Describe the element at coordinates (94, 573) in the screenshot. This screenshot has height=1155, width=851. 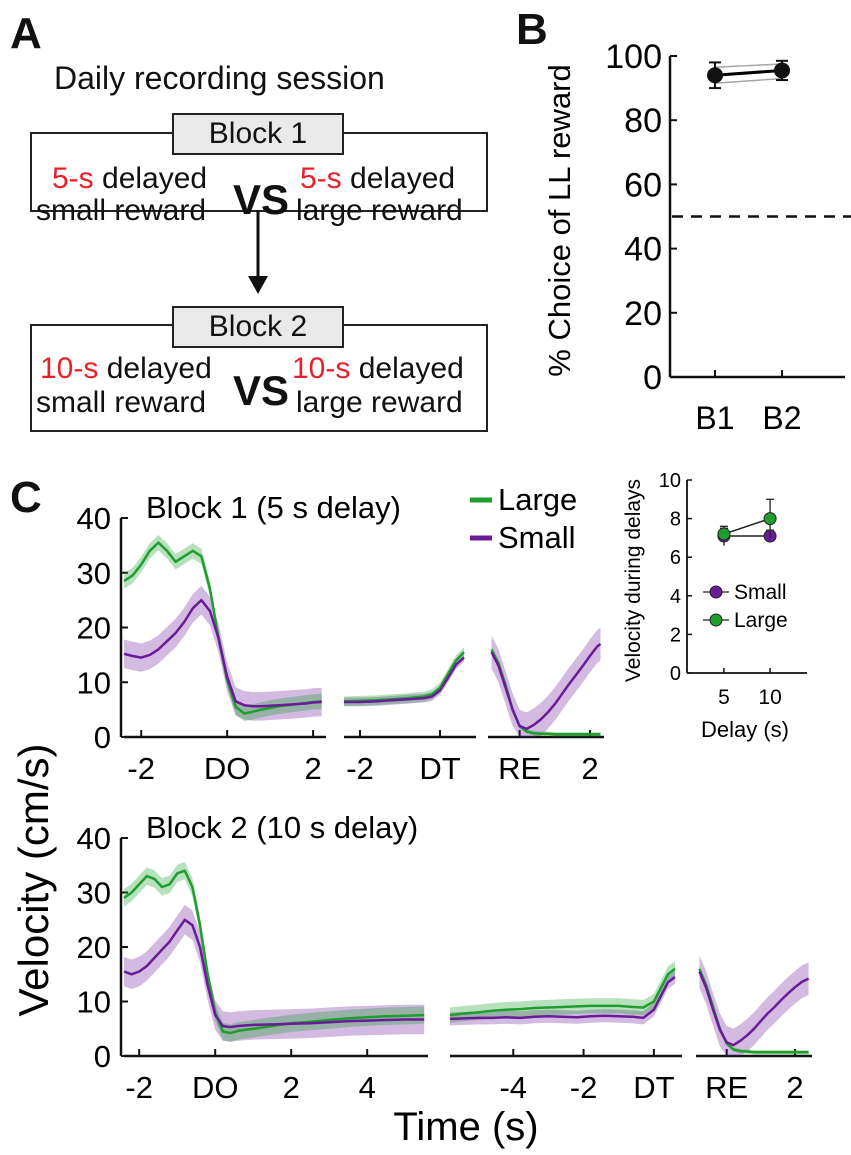
I see `c-top-y-tick-label: 30` at that location.